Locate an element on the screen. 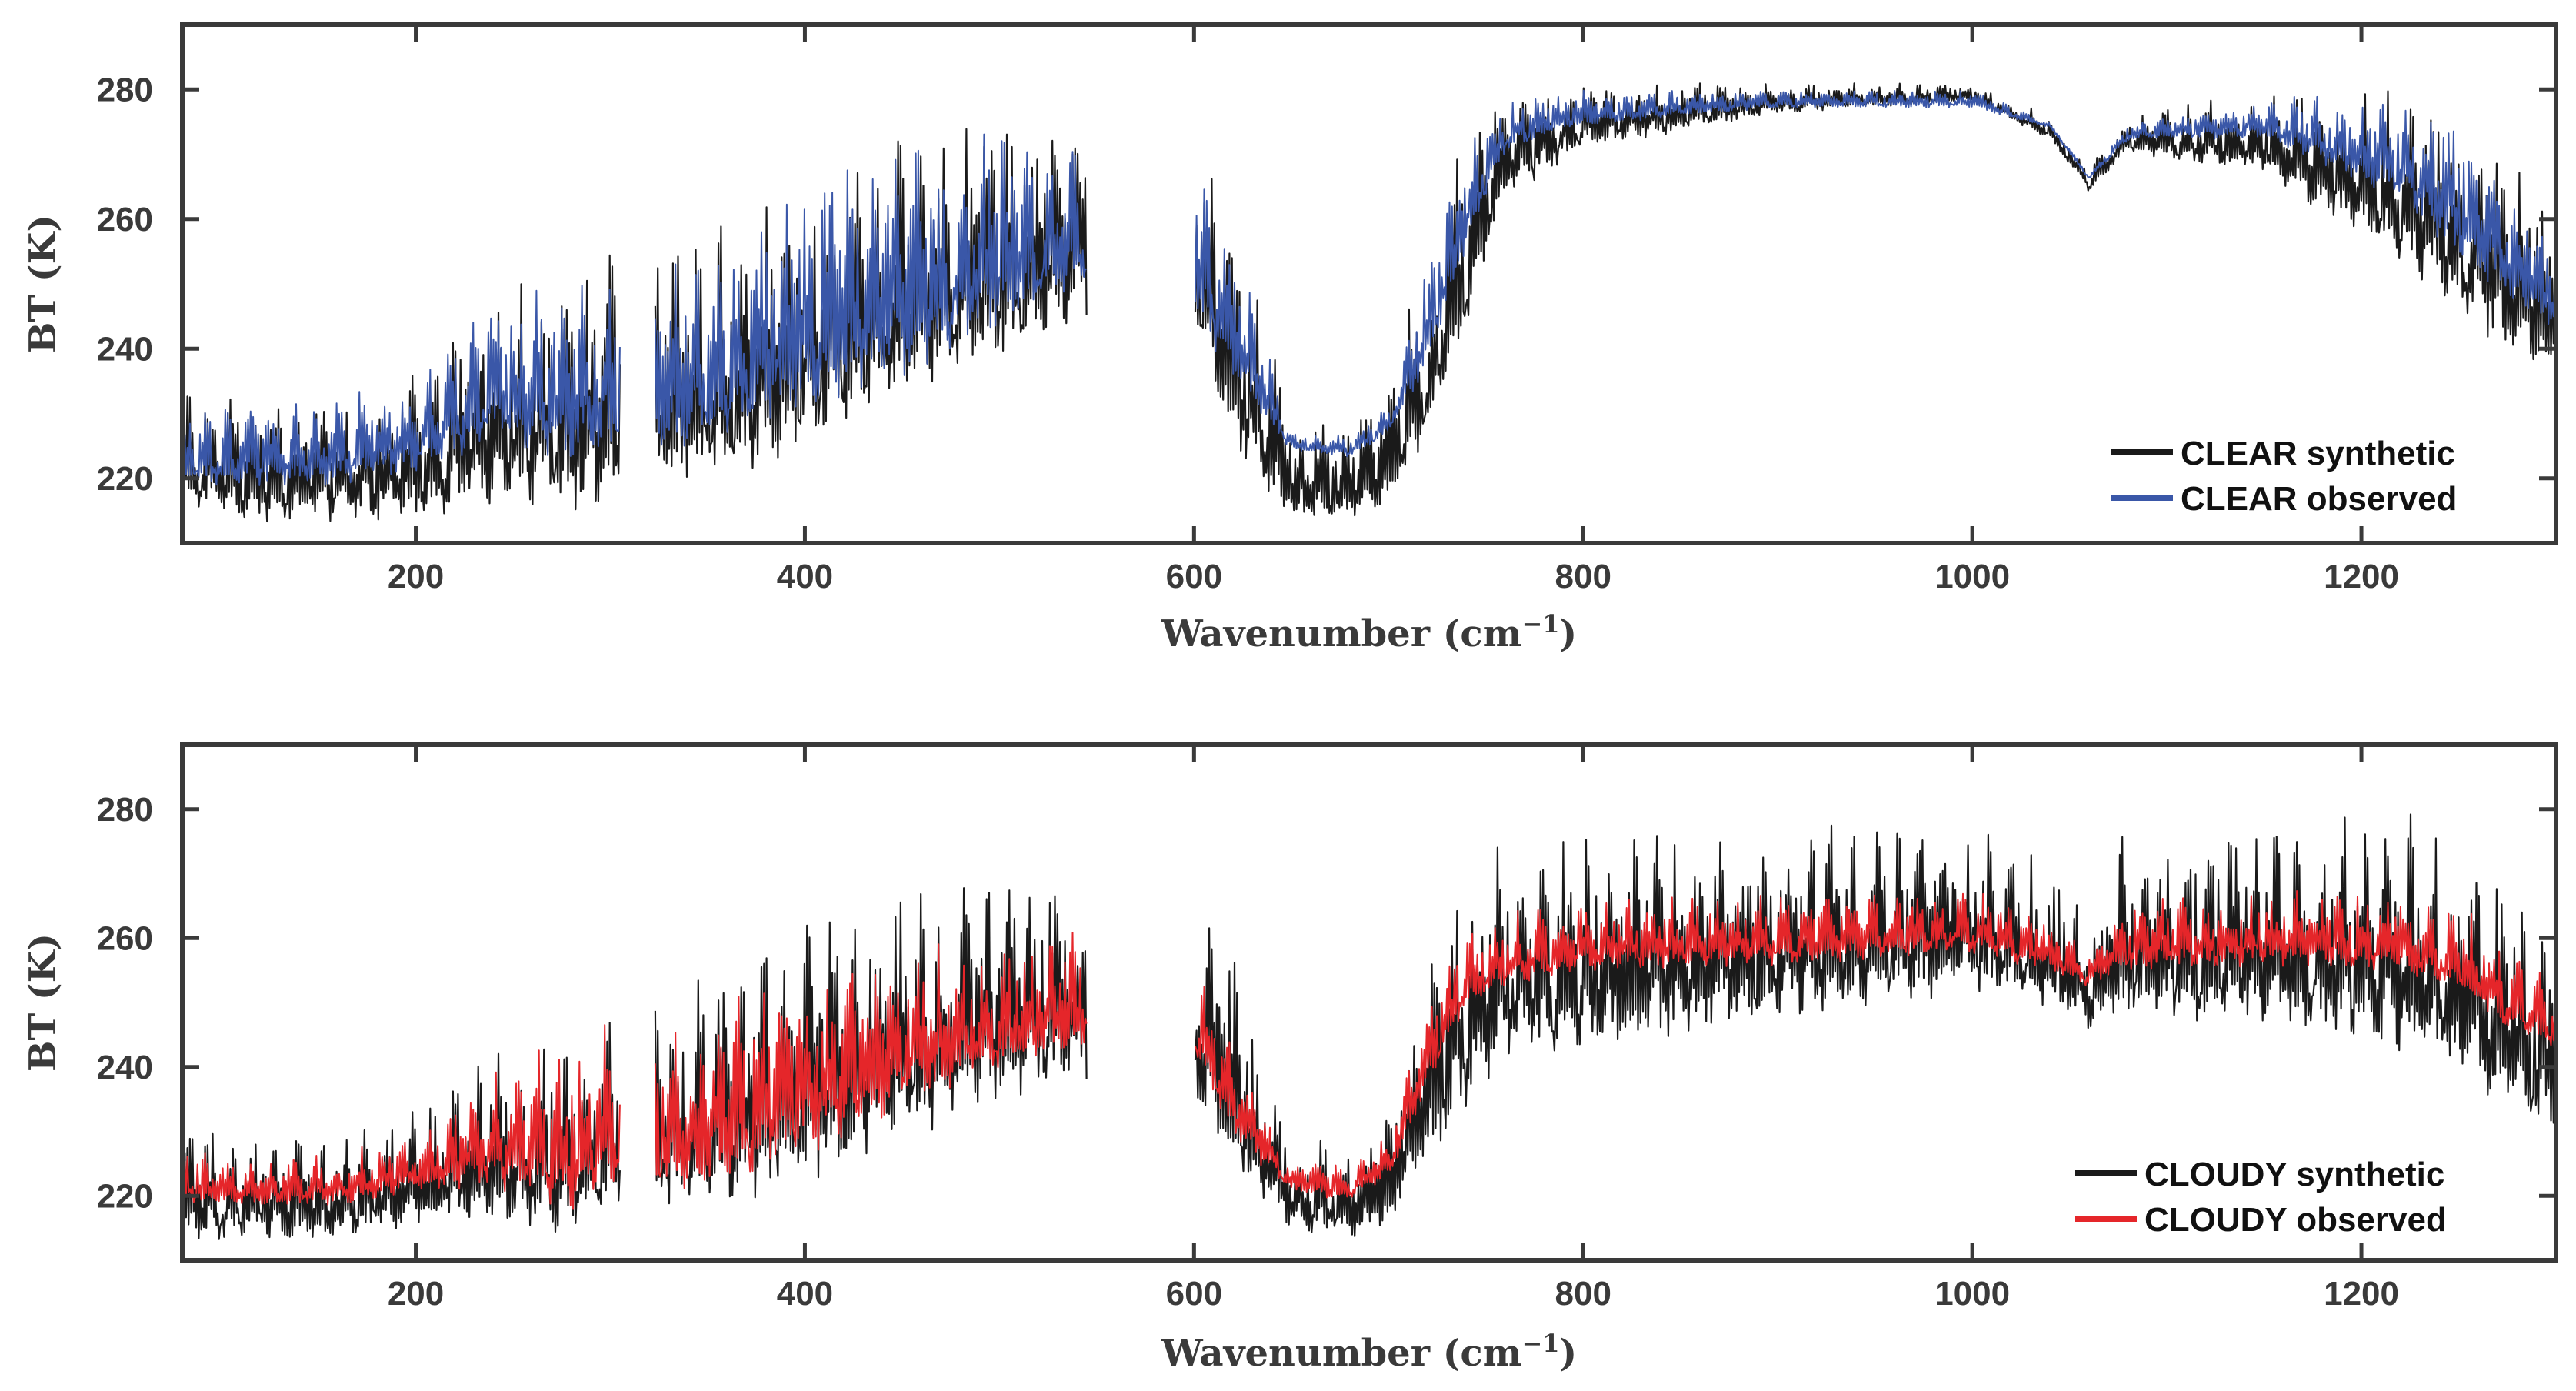 Image resolution: width=2576 pixels, height=1391 pixels. bottom-x-axis-label: Wavenumber (cm−1) is located at coordinates (1369, 1352).